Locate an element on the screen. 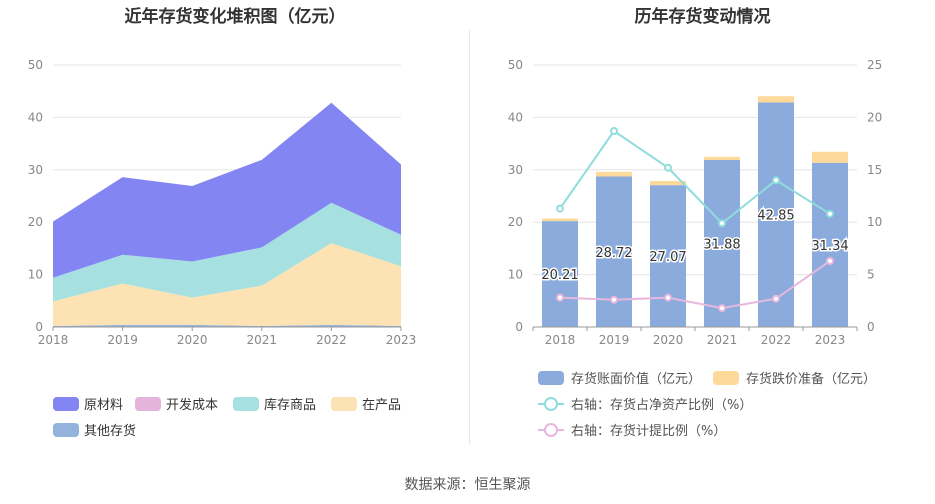 This screenshot has width=935, height=504. panel-divider is located at coordinates (469, 237).